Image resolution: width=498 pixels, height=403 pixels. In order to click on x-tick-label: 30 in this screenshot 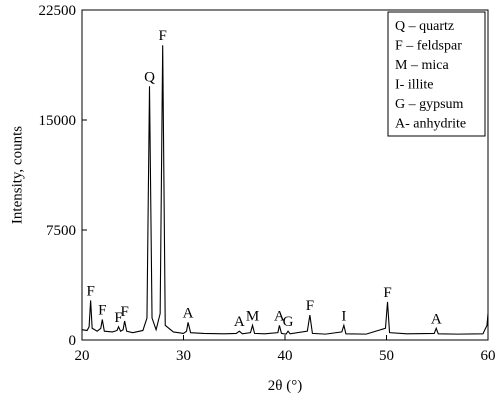, I will do `click(183, 356)`.